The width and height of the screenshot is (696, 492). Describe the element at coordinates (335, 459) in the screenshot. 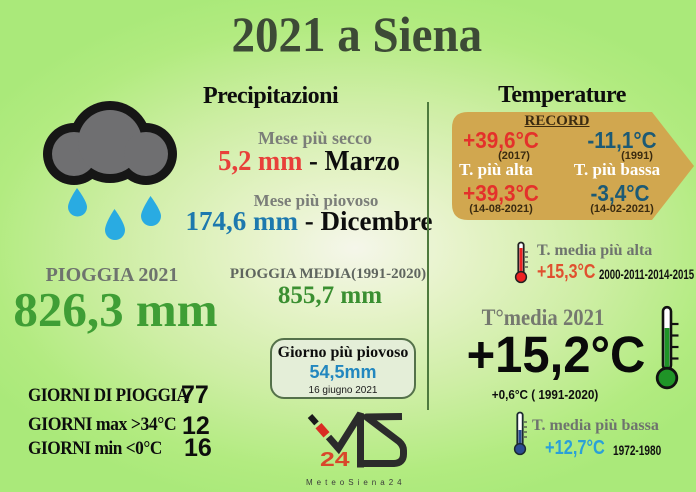

I see `svg-text: 24` at that location.